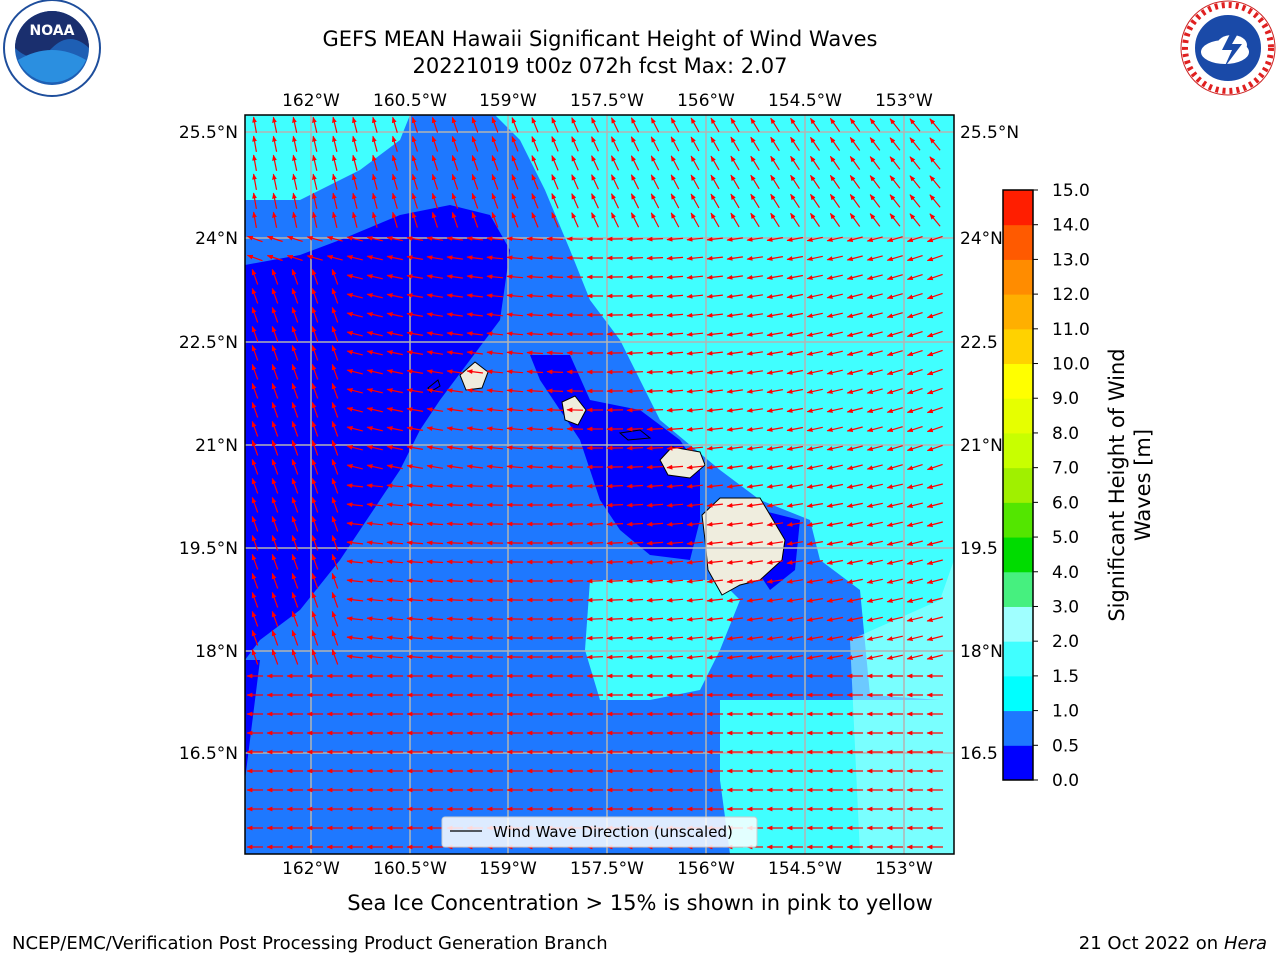 Image resolution: width=1280 pixels, height=960 pixels. I want to click on nws-logo, so click(1228, 48).